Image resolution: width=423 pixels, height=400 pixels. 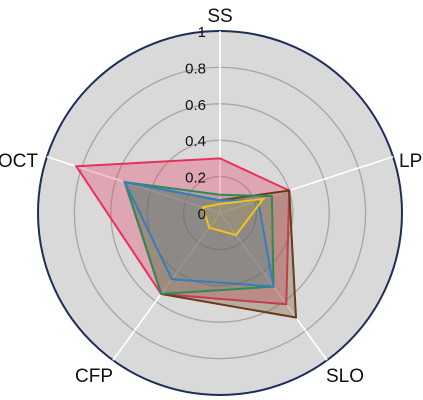 What do you see at coordinates (219, 16) in the screenshot?
I see `axis-label-ss: SS` at bounding box center [219, 16].